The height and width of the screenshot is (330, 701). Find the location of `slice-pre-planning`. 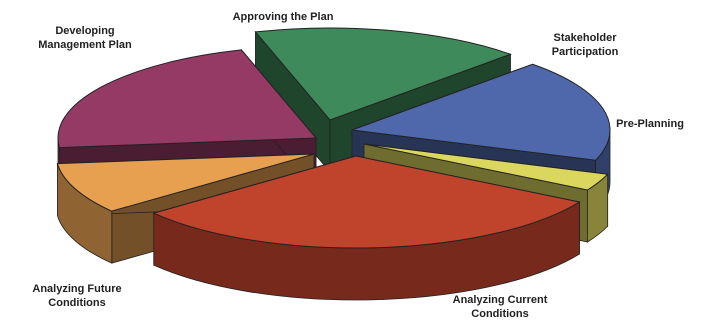

slice-pre-planning is located at coordinates (486, 167).